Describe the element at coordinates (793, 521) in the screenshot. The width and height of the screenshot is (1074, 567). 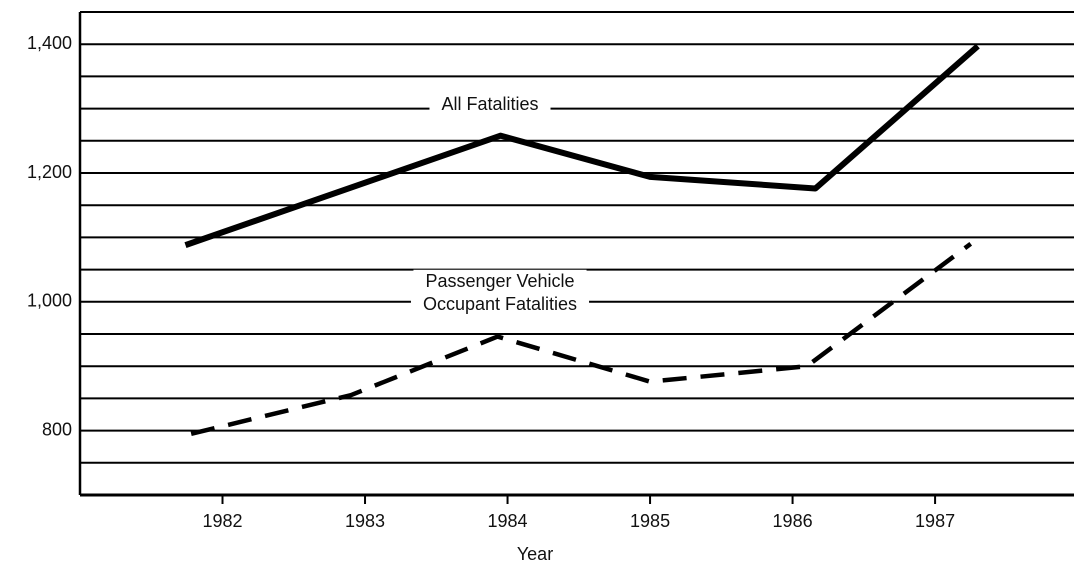
I see `x-tick-label: 1986` at that location.